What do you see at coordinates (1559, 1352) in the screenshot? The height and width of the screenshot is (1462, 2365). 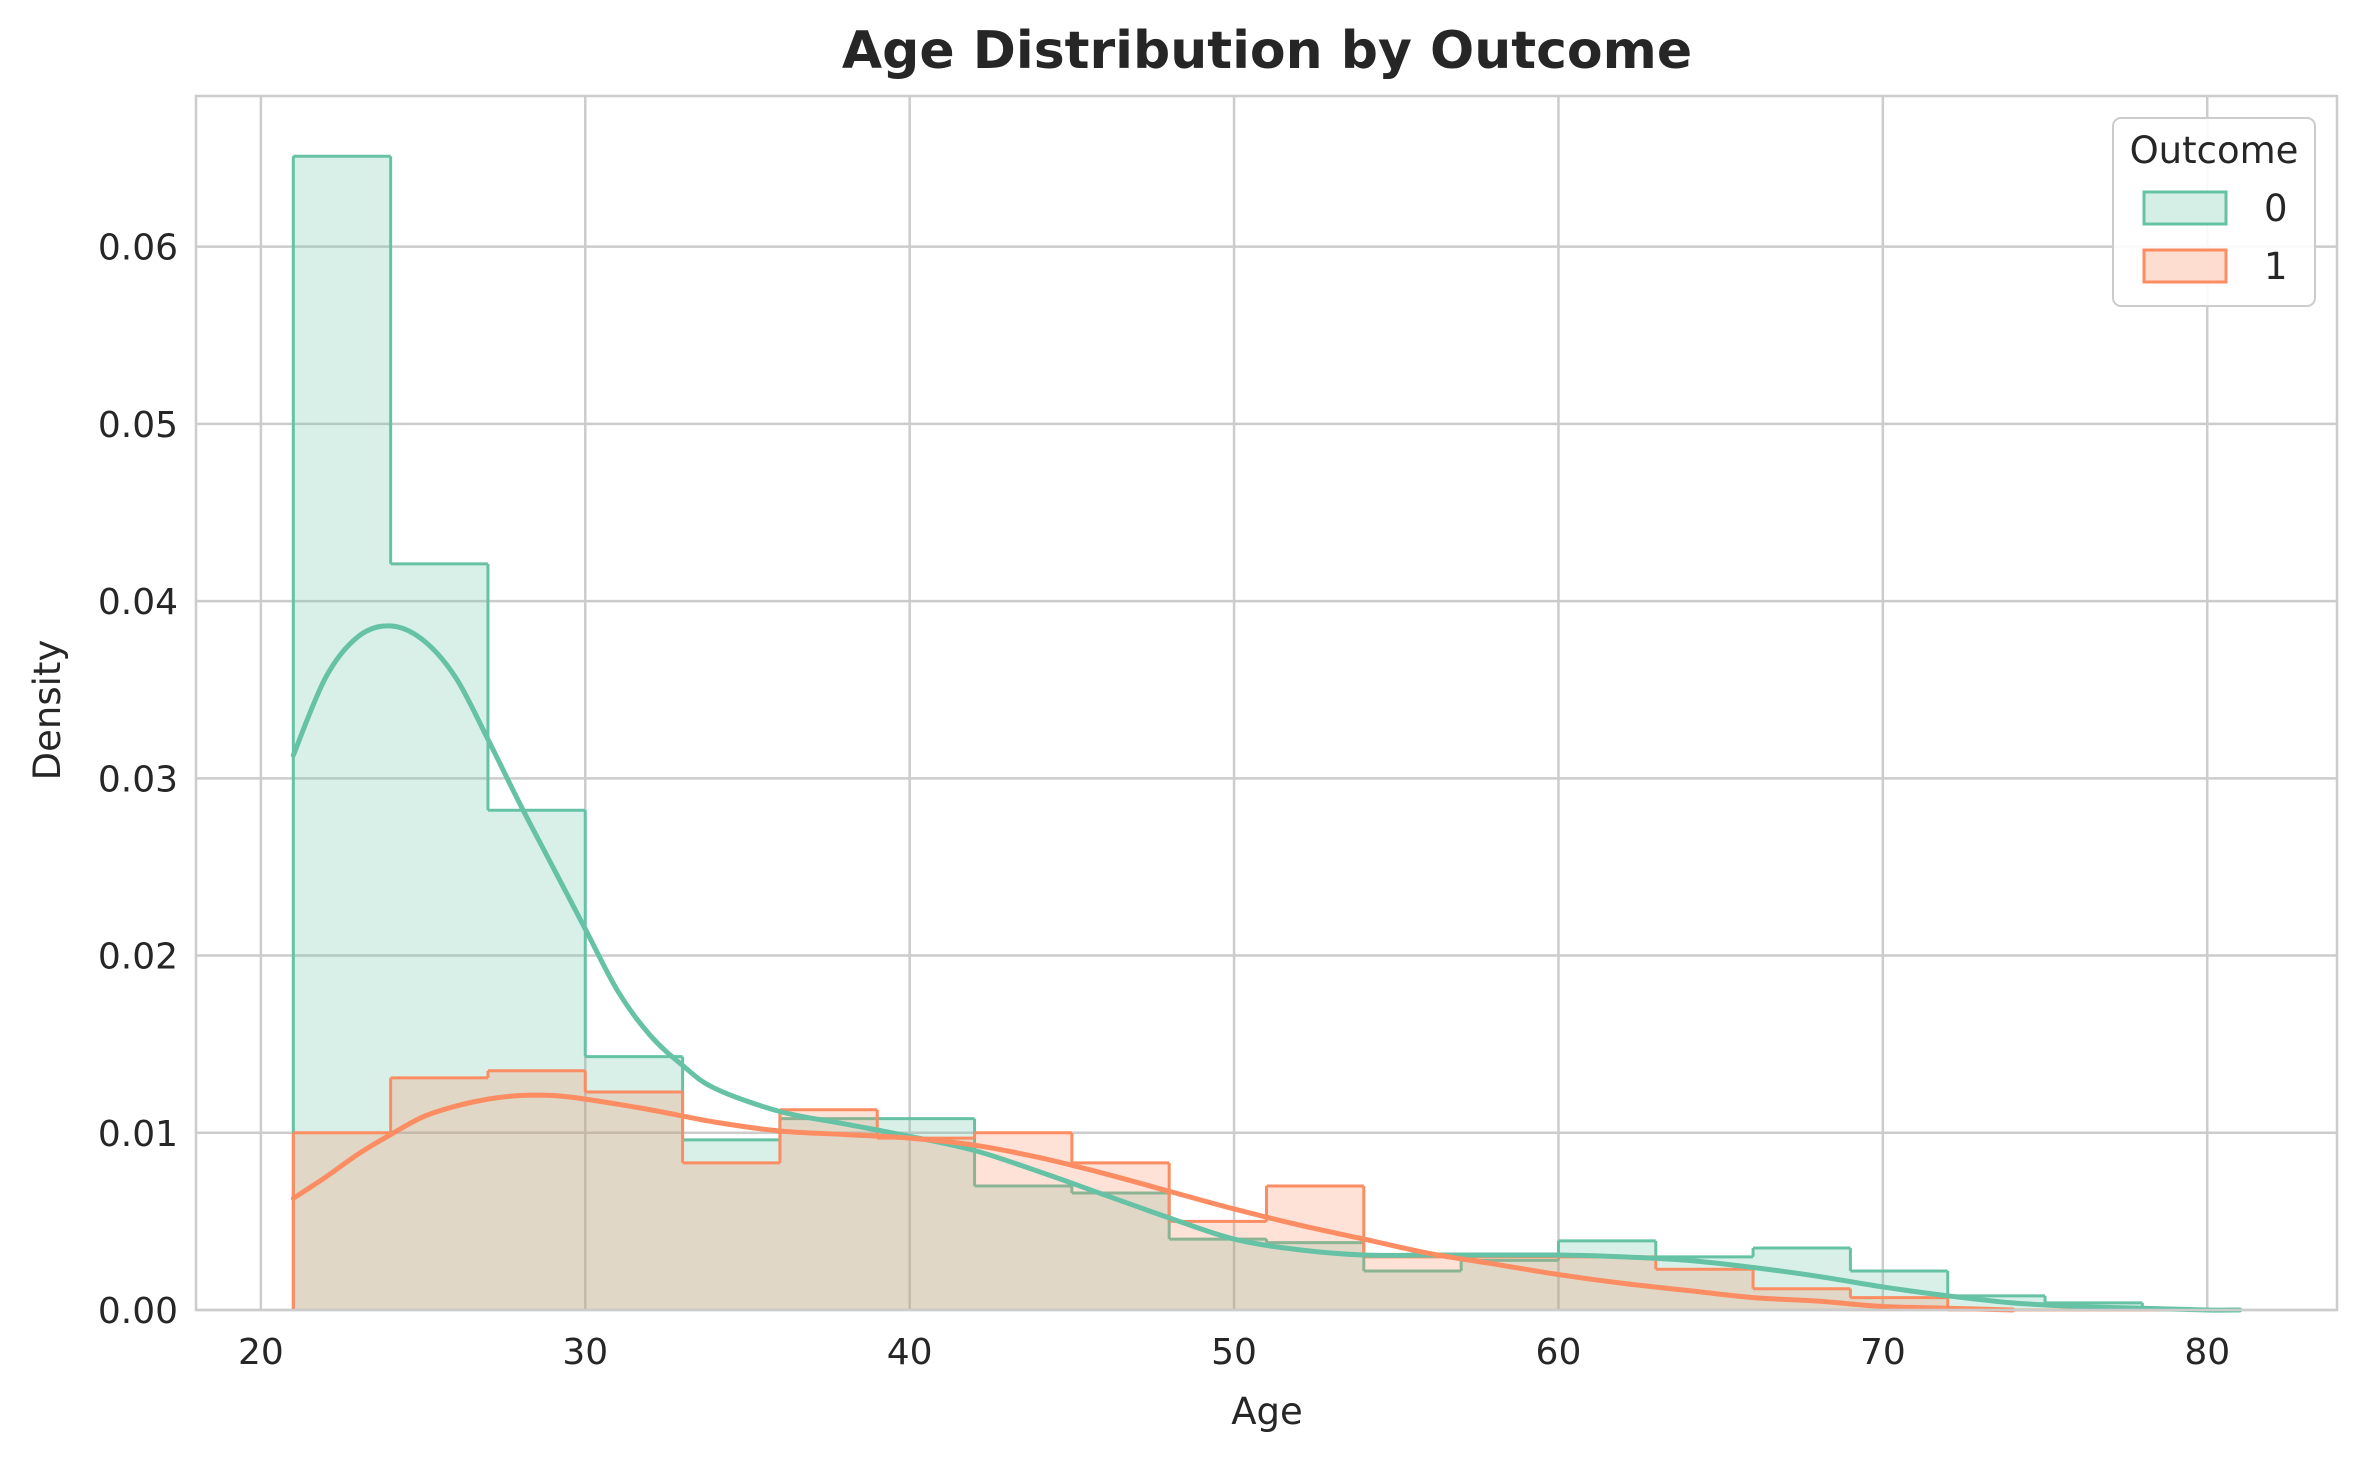 I see `x-tick-label: 60` at bounding box center [1559, 1352].